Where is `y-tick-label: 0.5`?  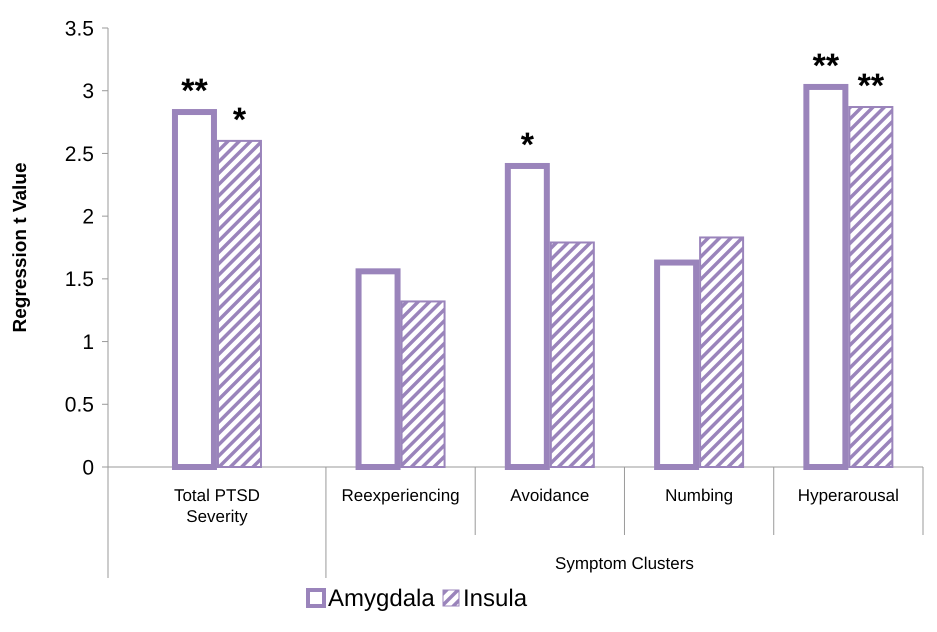 y-tick-label: 0.5 is located at coordinates (79, 405).